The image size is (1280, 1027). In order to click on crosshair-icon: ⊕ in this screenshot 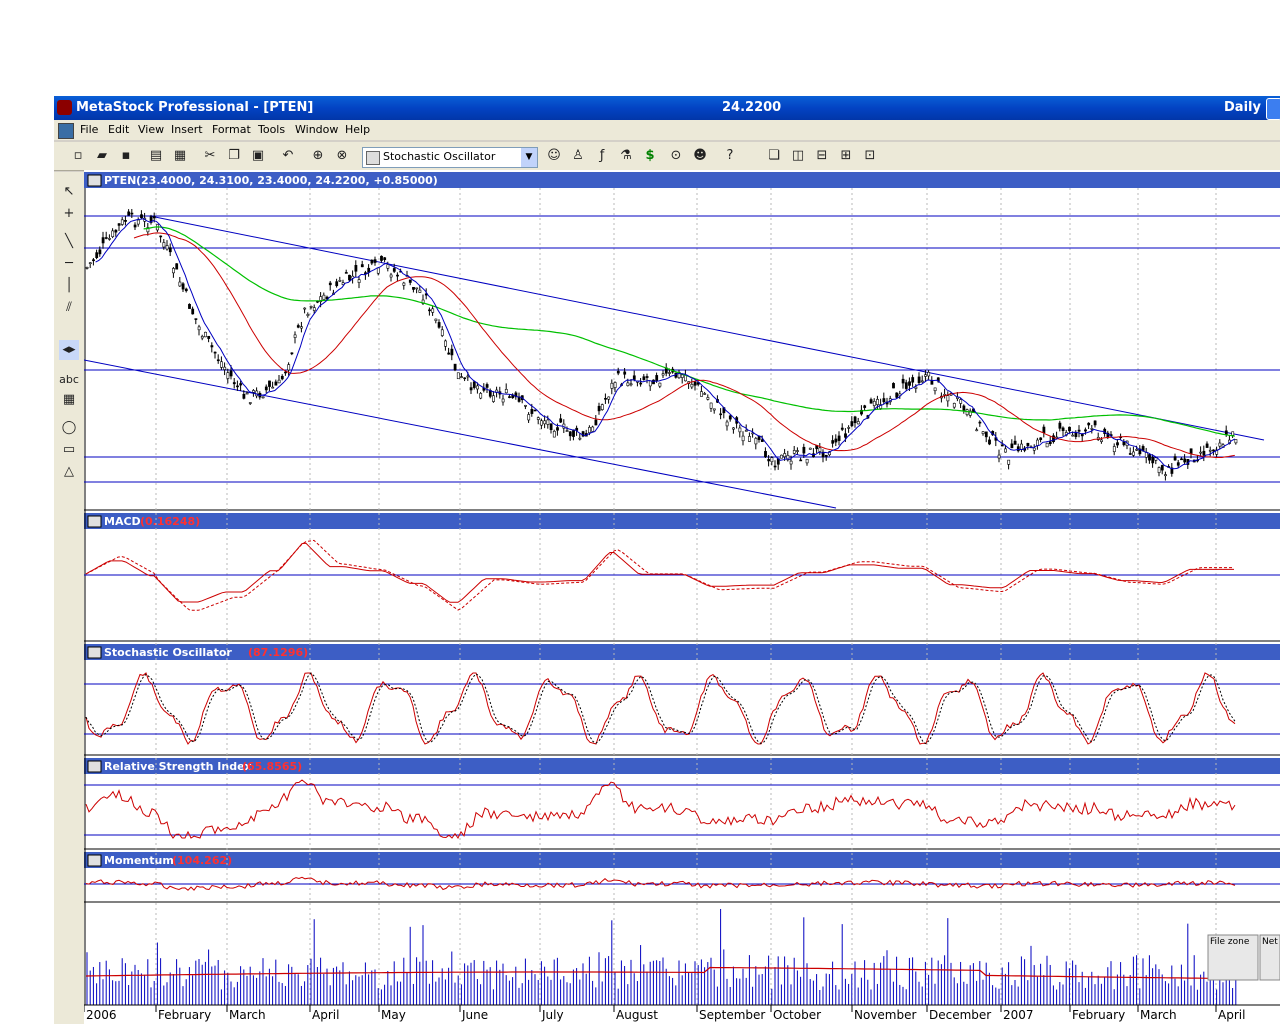, I will do `click(318, 155)`.